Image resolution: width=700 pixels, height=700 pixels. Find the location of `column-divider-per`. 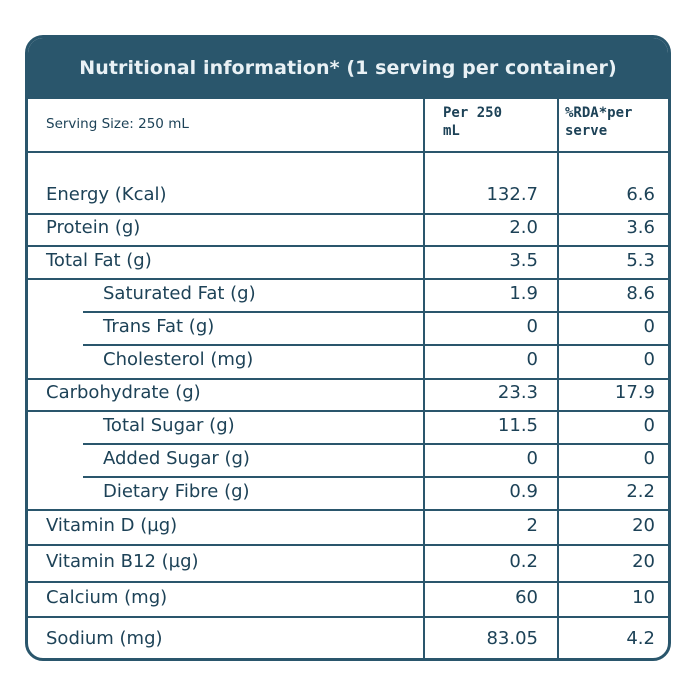

column-divider-per is located at coordinates (424, 378).